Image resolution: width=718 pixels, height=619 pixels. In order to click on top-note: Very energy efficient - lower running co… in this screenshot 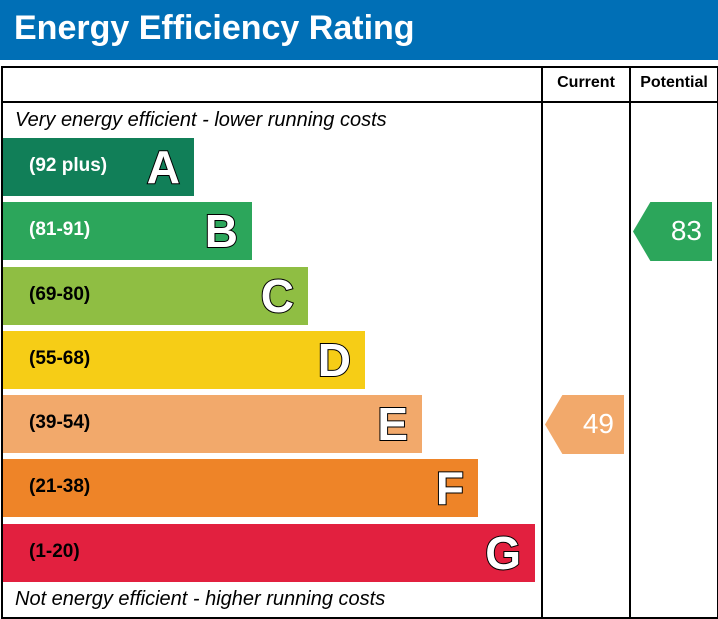, I will do `click(201, 120)`.